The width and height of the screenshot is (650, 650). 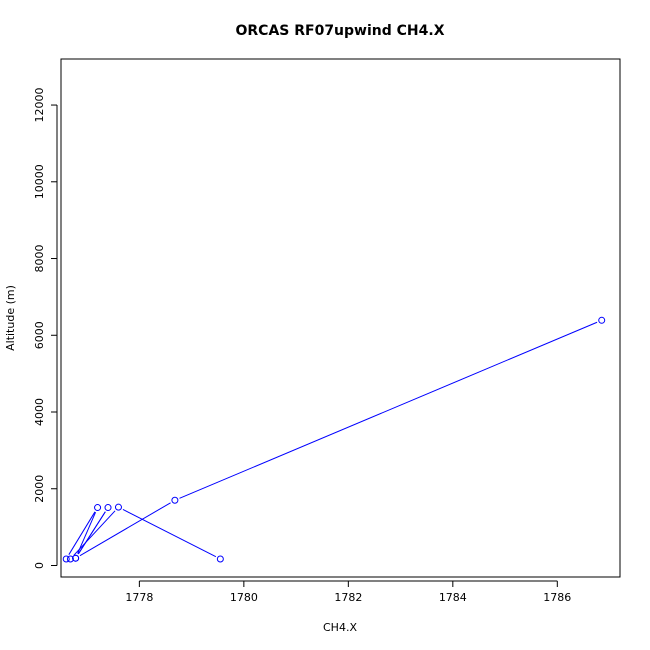 I want to click on y-tick-label: 2000, so click(x=39, y=489).